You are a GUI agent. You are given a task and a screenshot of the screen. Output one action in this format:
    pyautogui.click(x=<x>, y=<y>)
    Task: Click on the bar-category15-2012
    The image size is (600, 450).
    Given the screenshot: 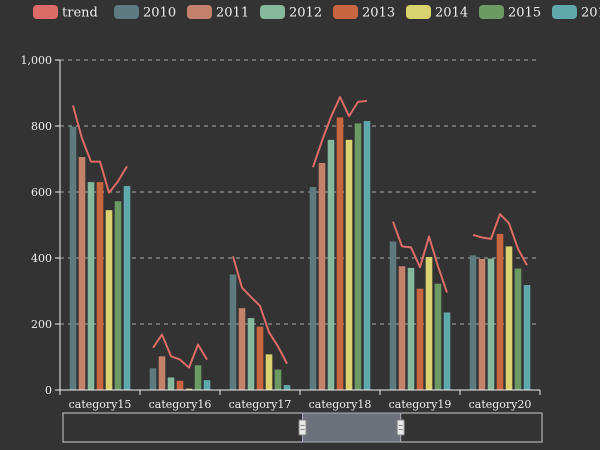 What is the action you would take?
    pyautogui.click(x=91, y=286)
    